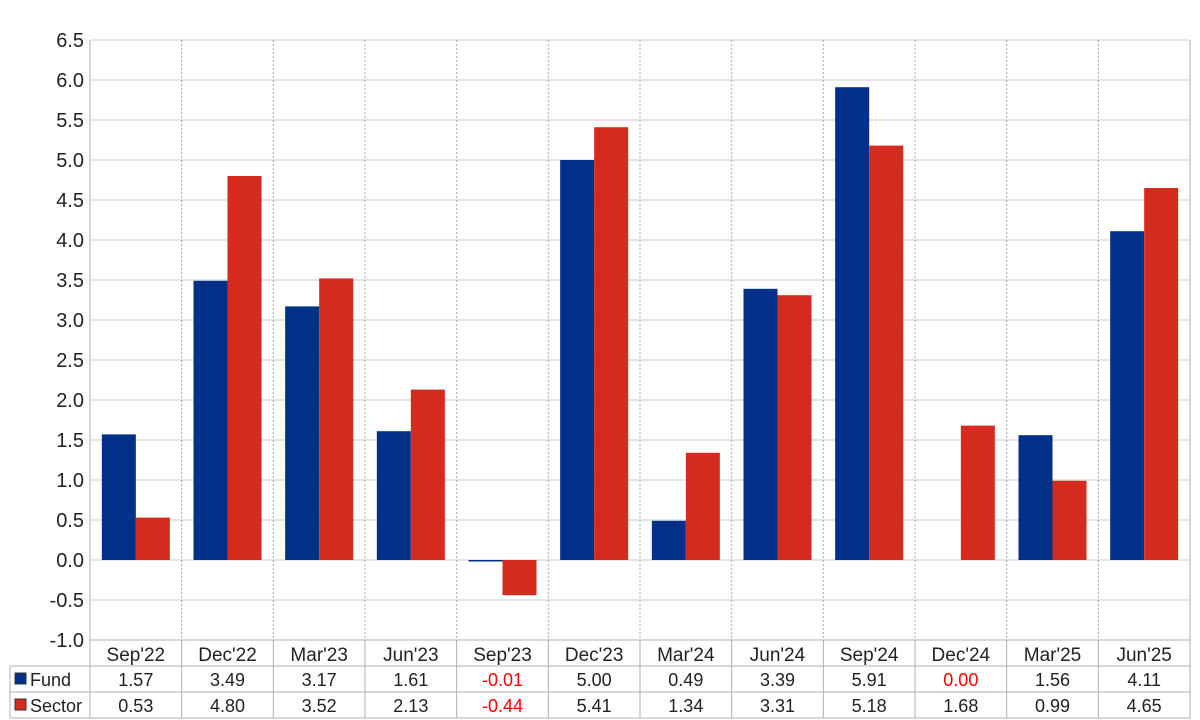  I want to click on category-label: Dec'23, so click(594, 655).